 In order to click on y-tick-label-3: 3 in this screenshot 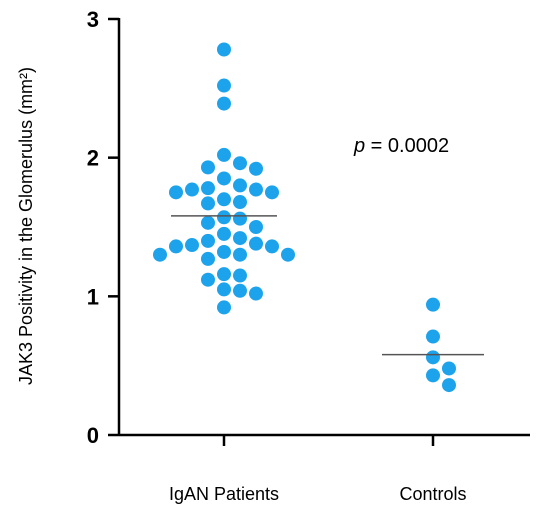, I will do `click(93, 19)`.